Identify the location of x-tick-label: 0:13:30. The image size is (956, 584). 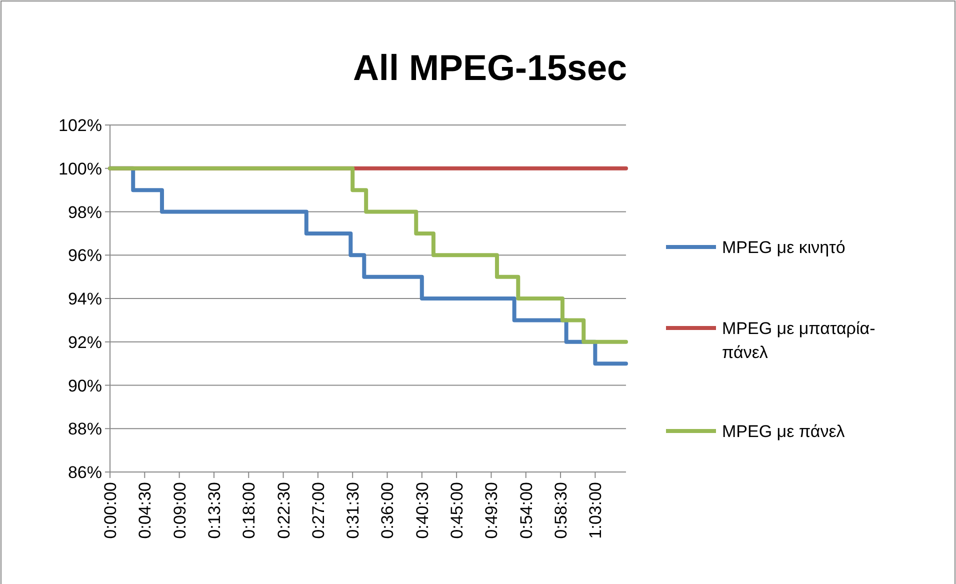
(214, 510).